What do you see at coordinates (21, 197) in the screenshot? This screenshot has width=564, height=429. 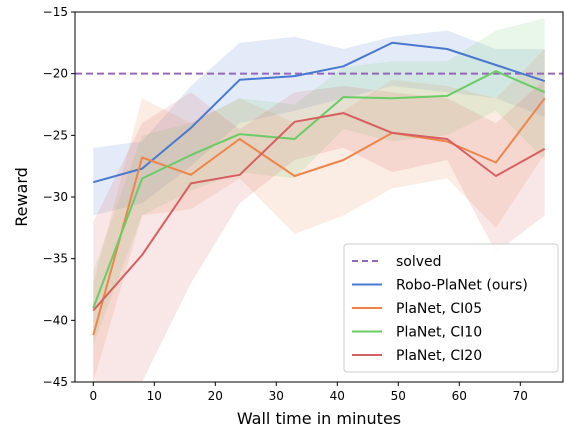 I see `y-axis-label: Reward` at bounding box center [21, 197].